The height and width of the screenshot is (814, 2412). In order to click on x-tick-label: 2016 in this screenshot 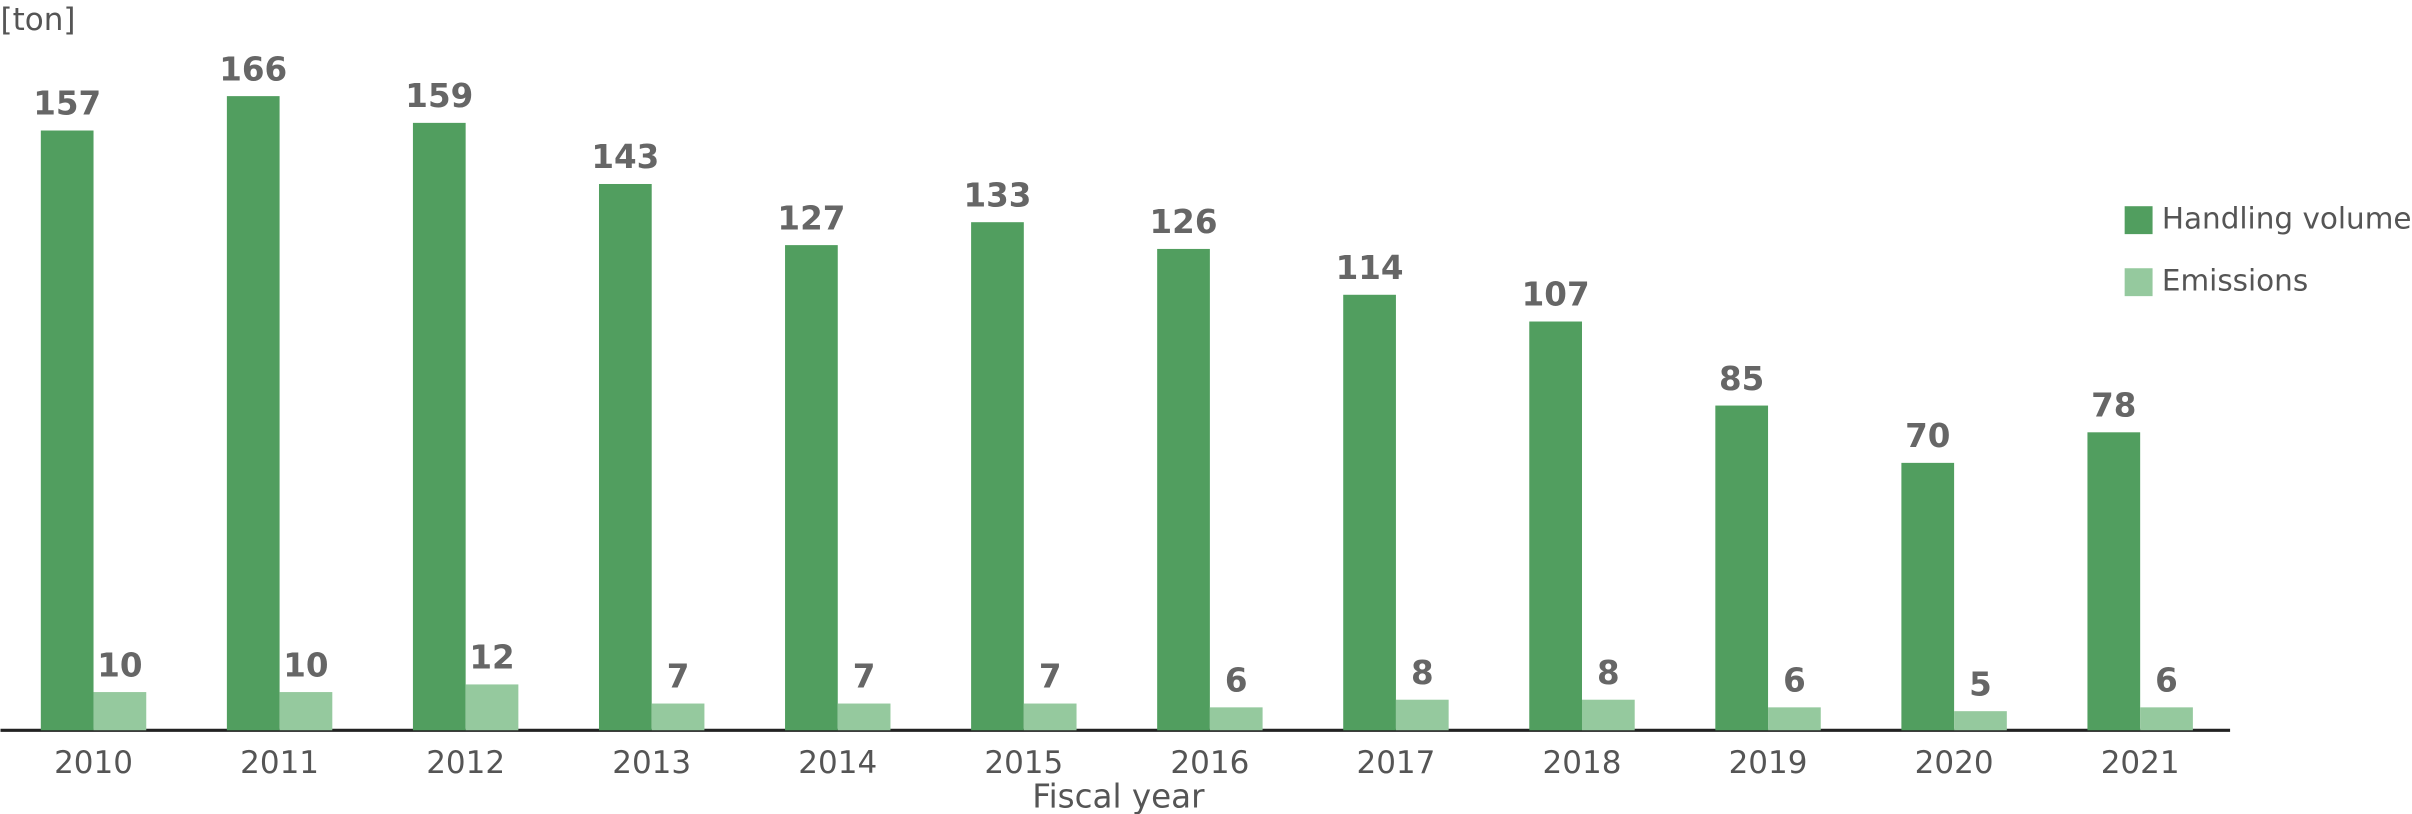, I will do `click(1209, 763)`.